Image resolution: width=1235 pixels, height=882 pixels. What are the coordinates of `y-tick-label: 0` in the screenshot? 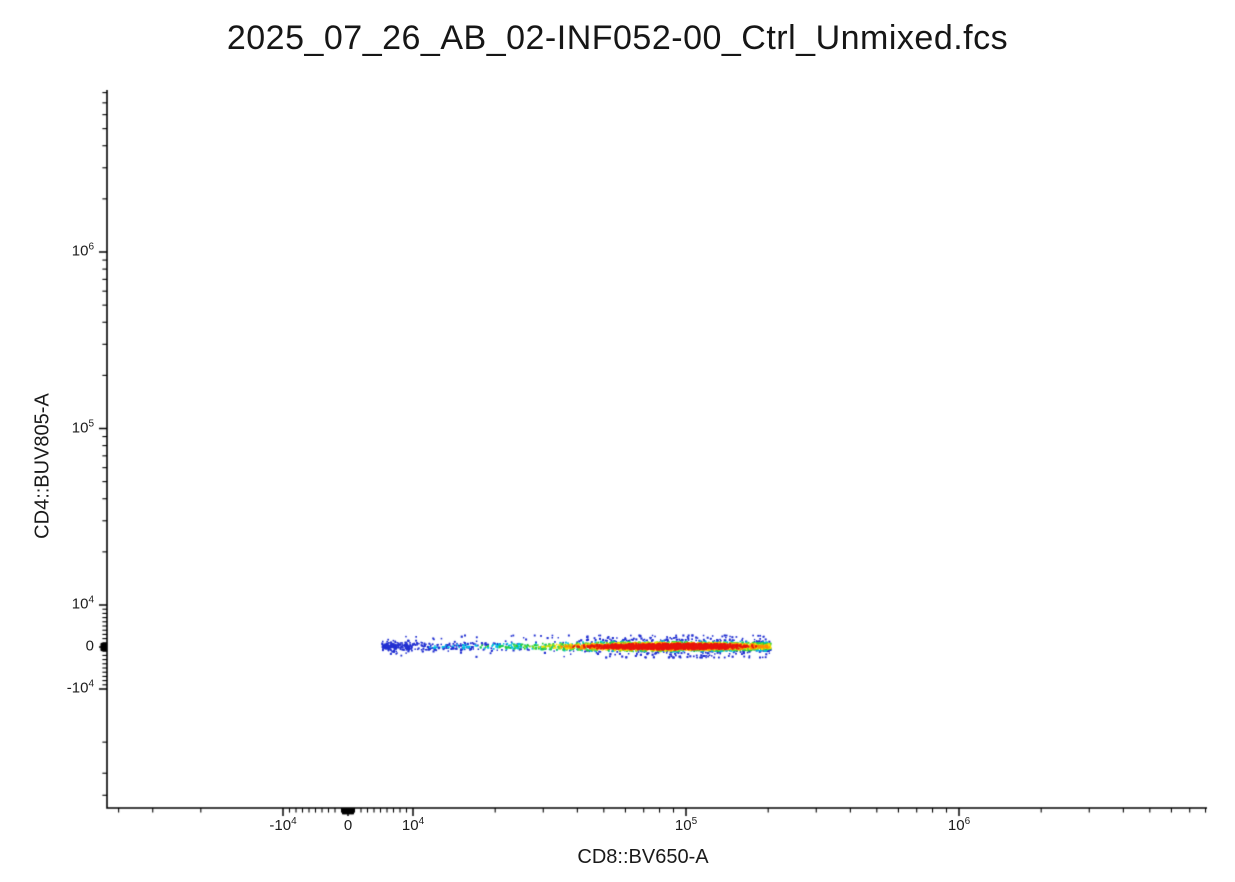 It's located at (89, 646).